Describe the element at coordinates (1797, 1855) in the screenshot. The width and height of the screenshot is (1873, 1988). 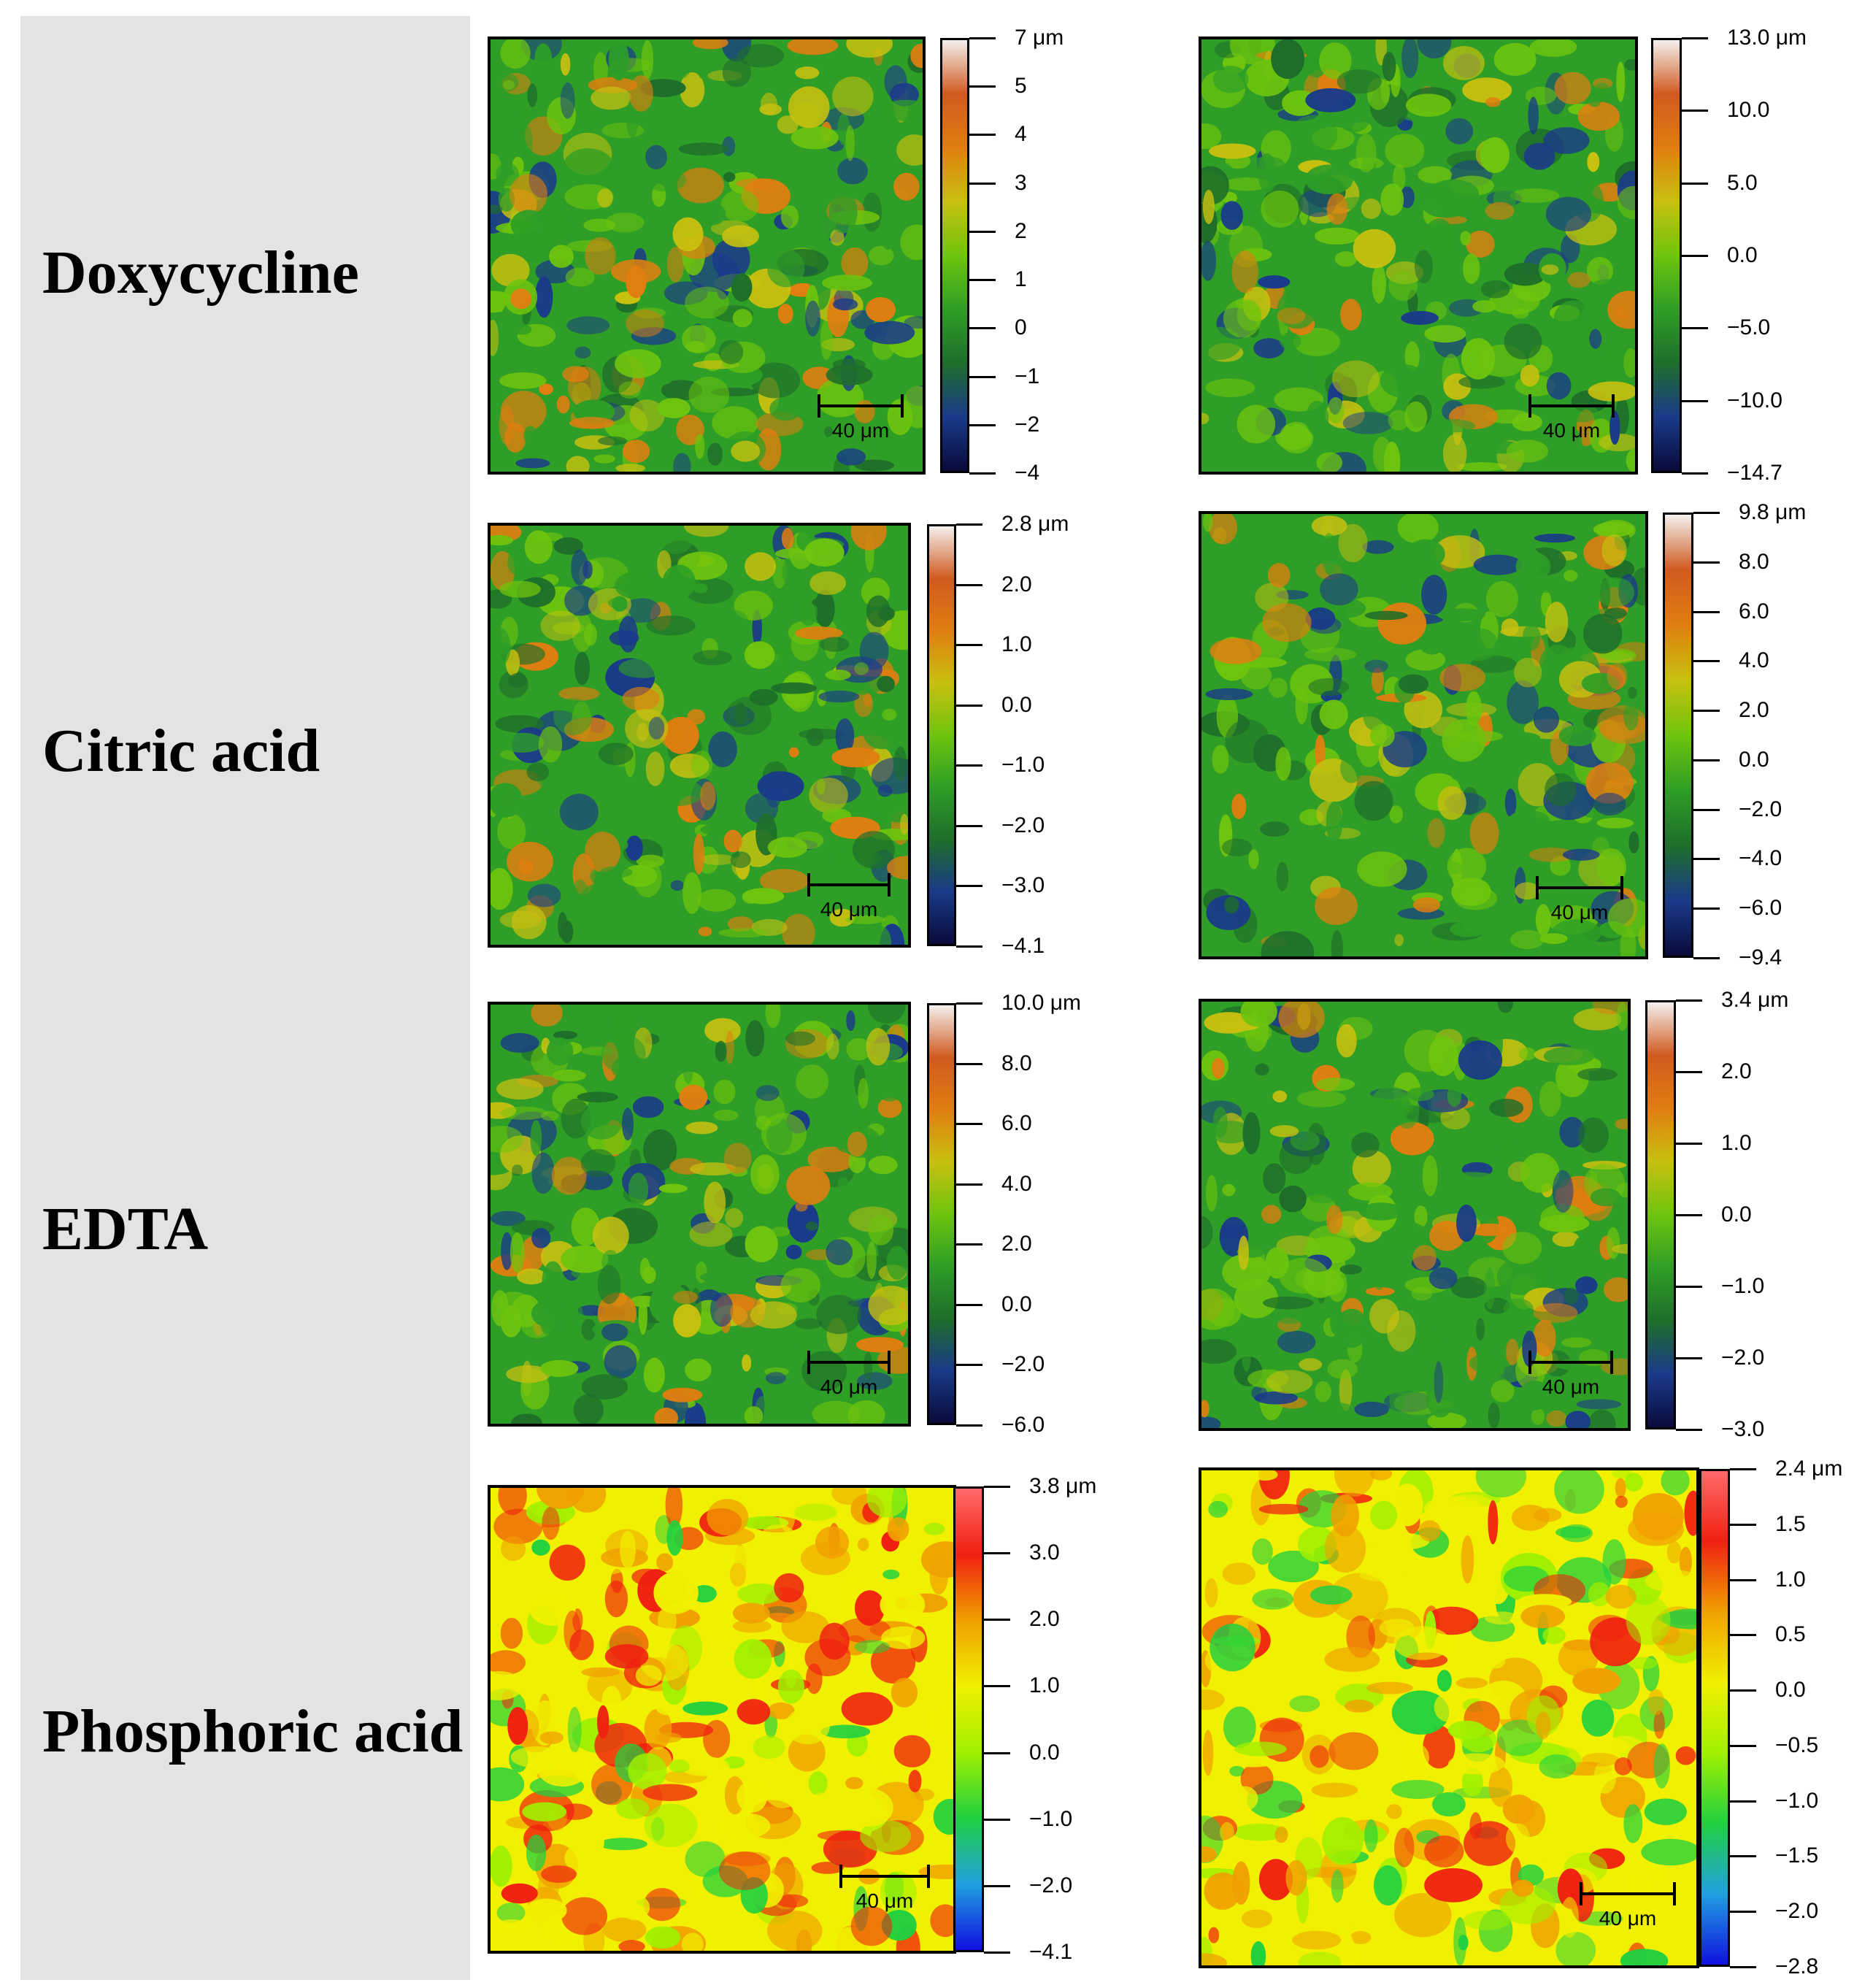
I see `color-scale-tick-label: −1.5` at that location.